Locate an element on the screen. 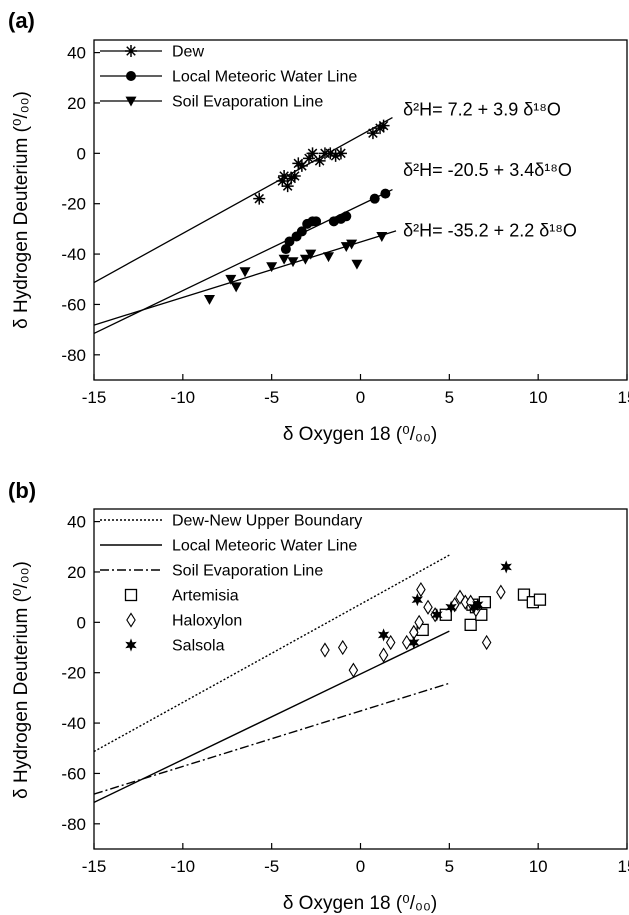 The height and width of the screenshot is (915, 629). legend-label: Artemisia is located at coordinates (205, 596).